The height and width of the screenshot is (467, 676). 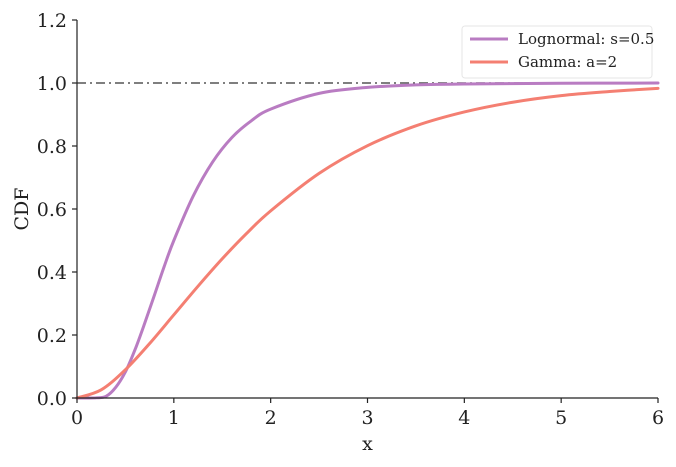 I want to click on x-tick-label: 2, so click(x=271, y=418).